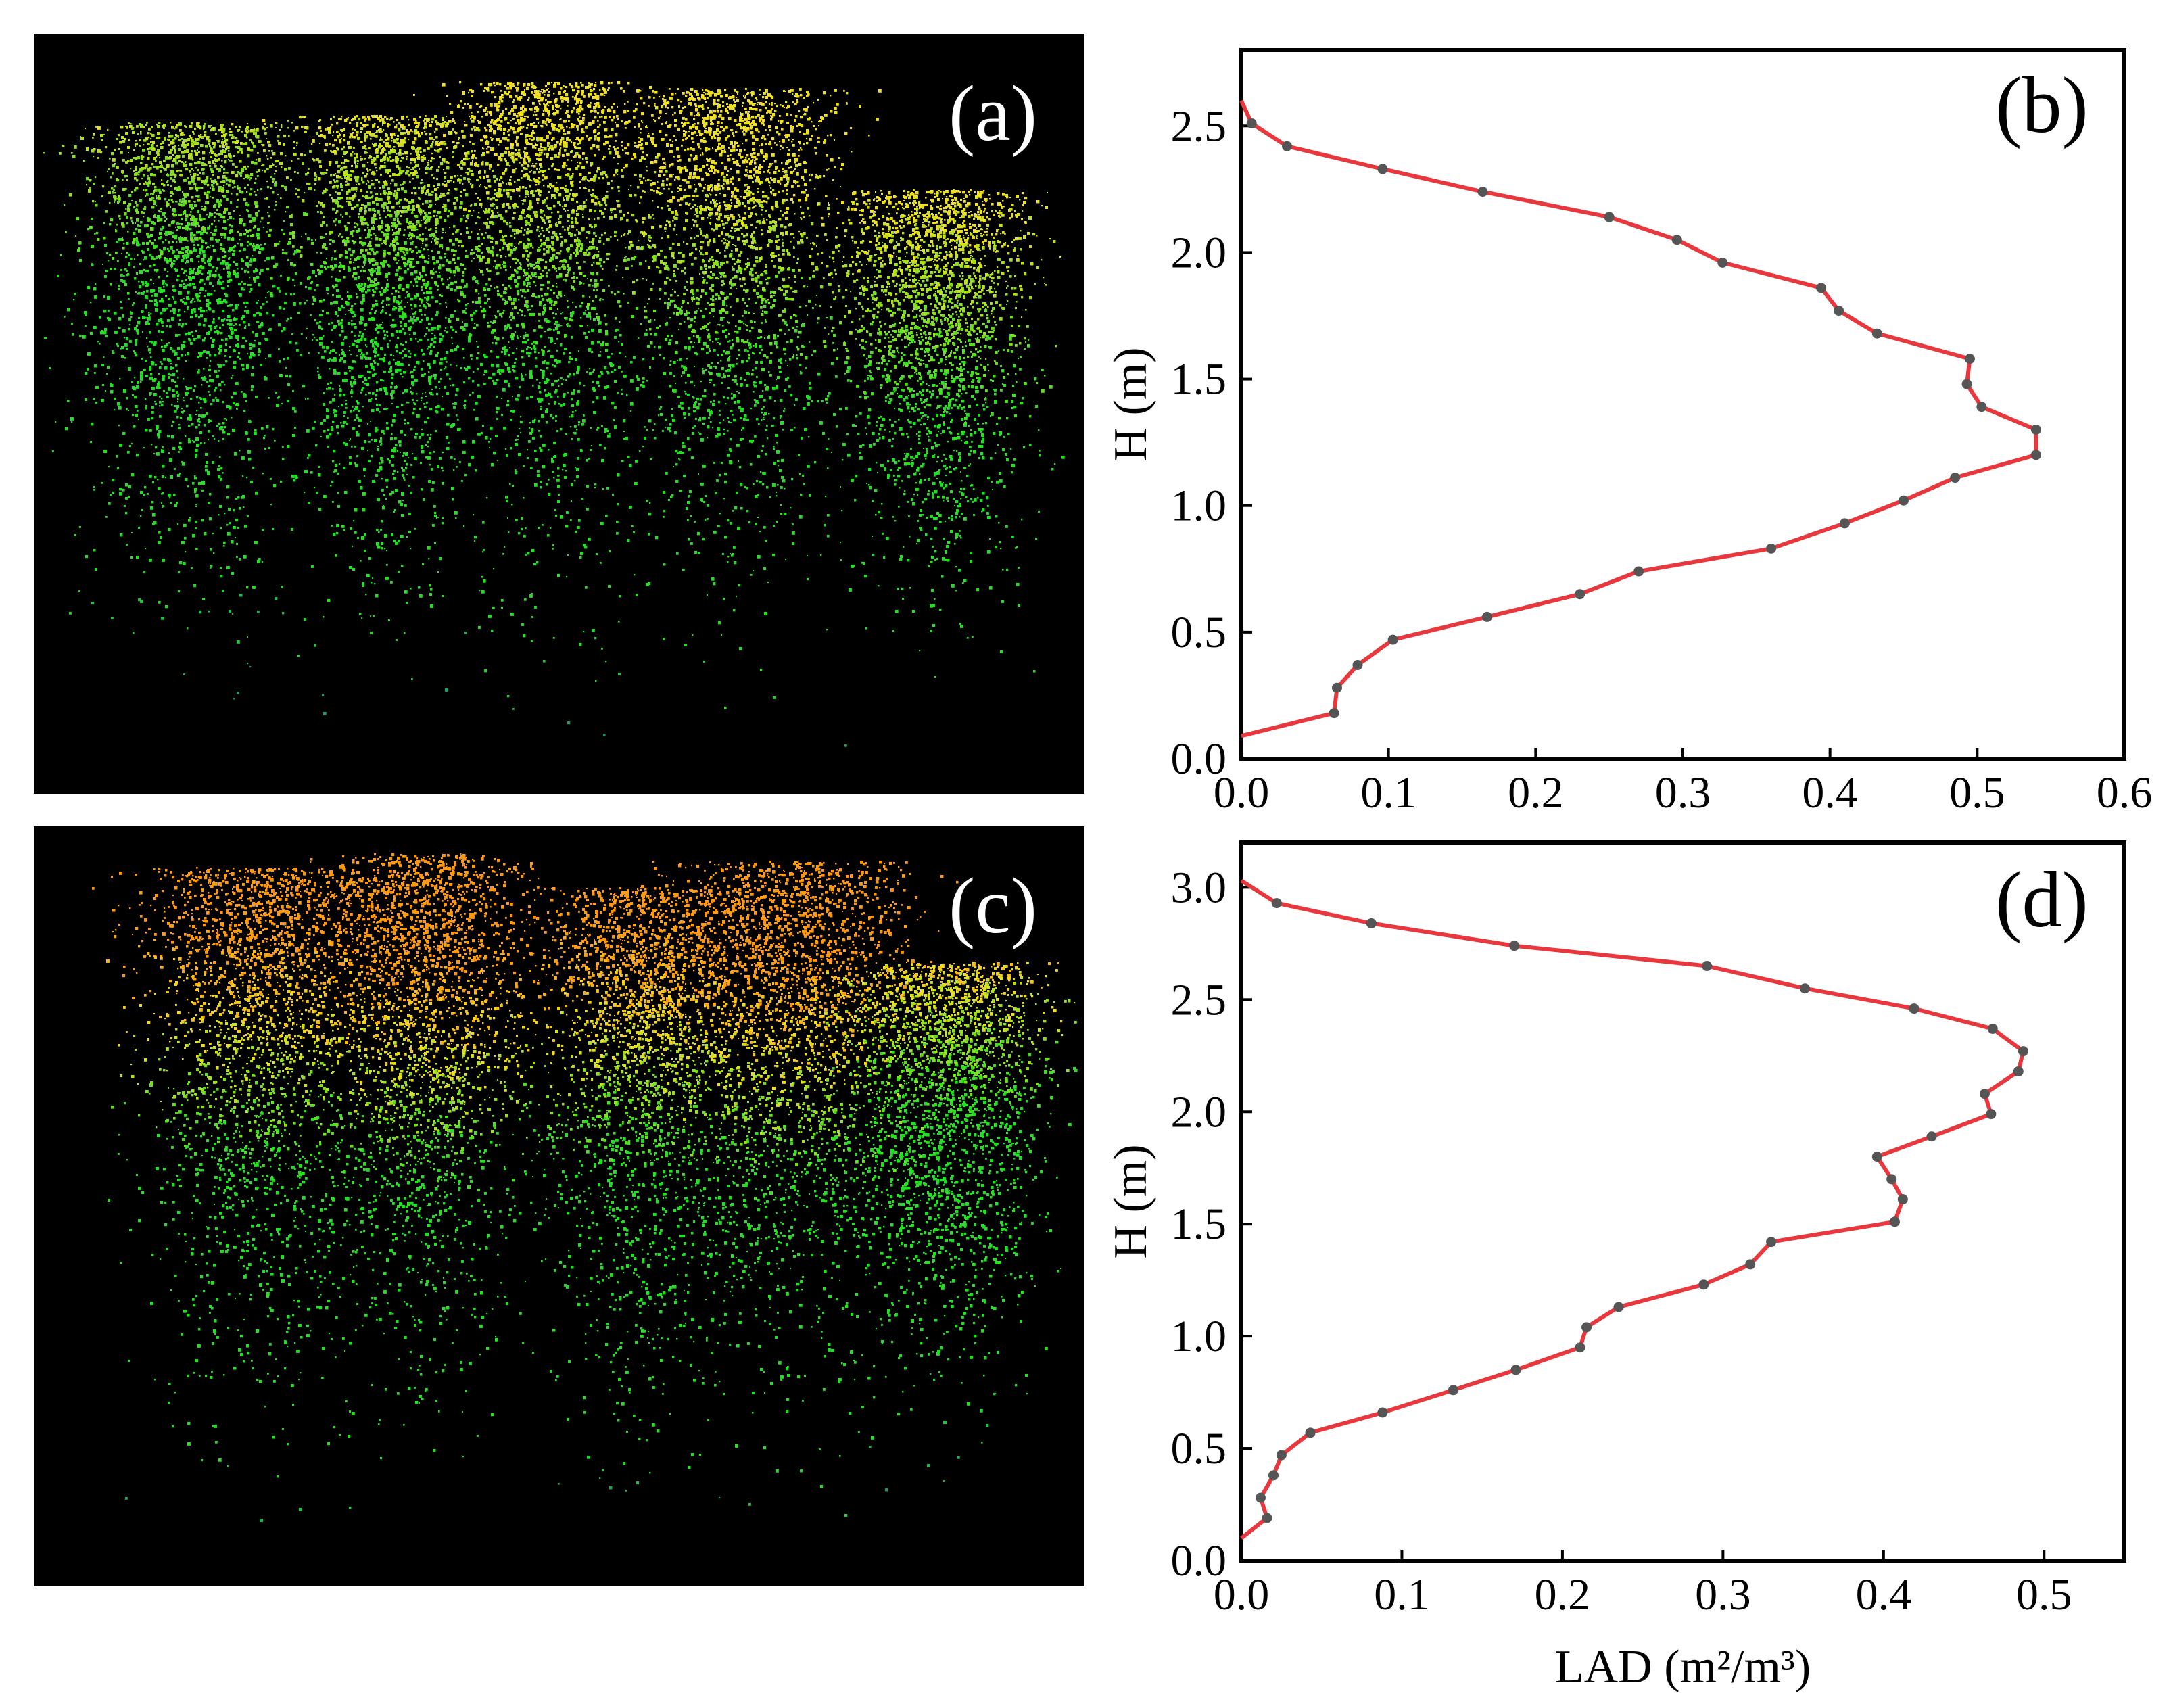 The image size is (2171, 1708). What do you see at coordinates (1199, 887) in the screenshot?
I see `y-tick-label: 3.0` at bounding box center [1199, 887].